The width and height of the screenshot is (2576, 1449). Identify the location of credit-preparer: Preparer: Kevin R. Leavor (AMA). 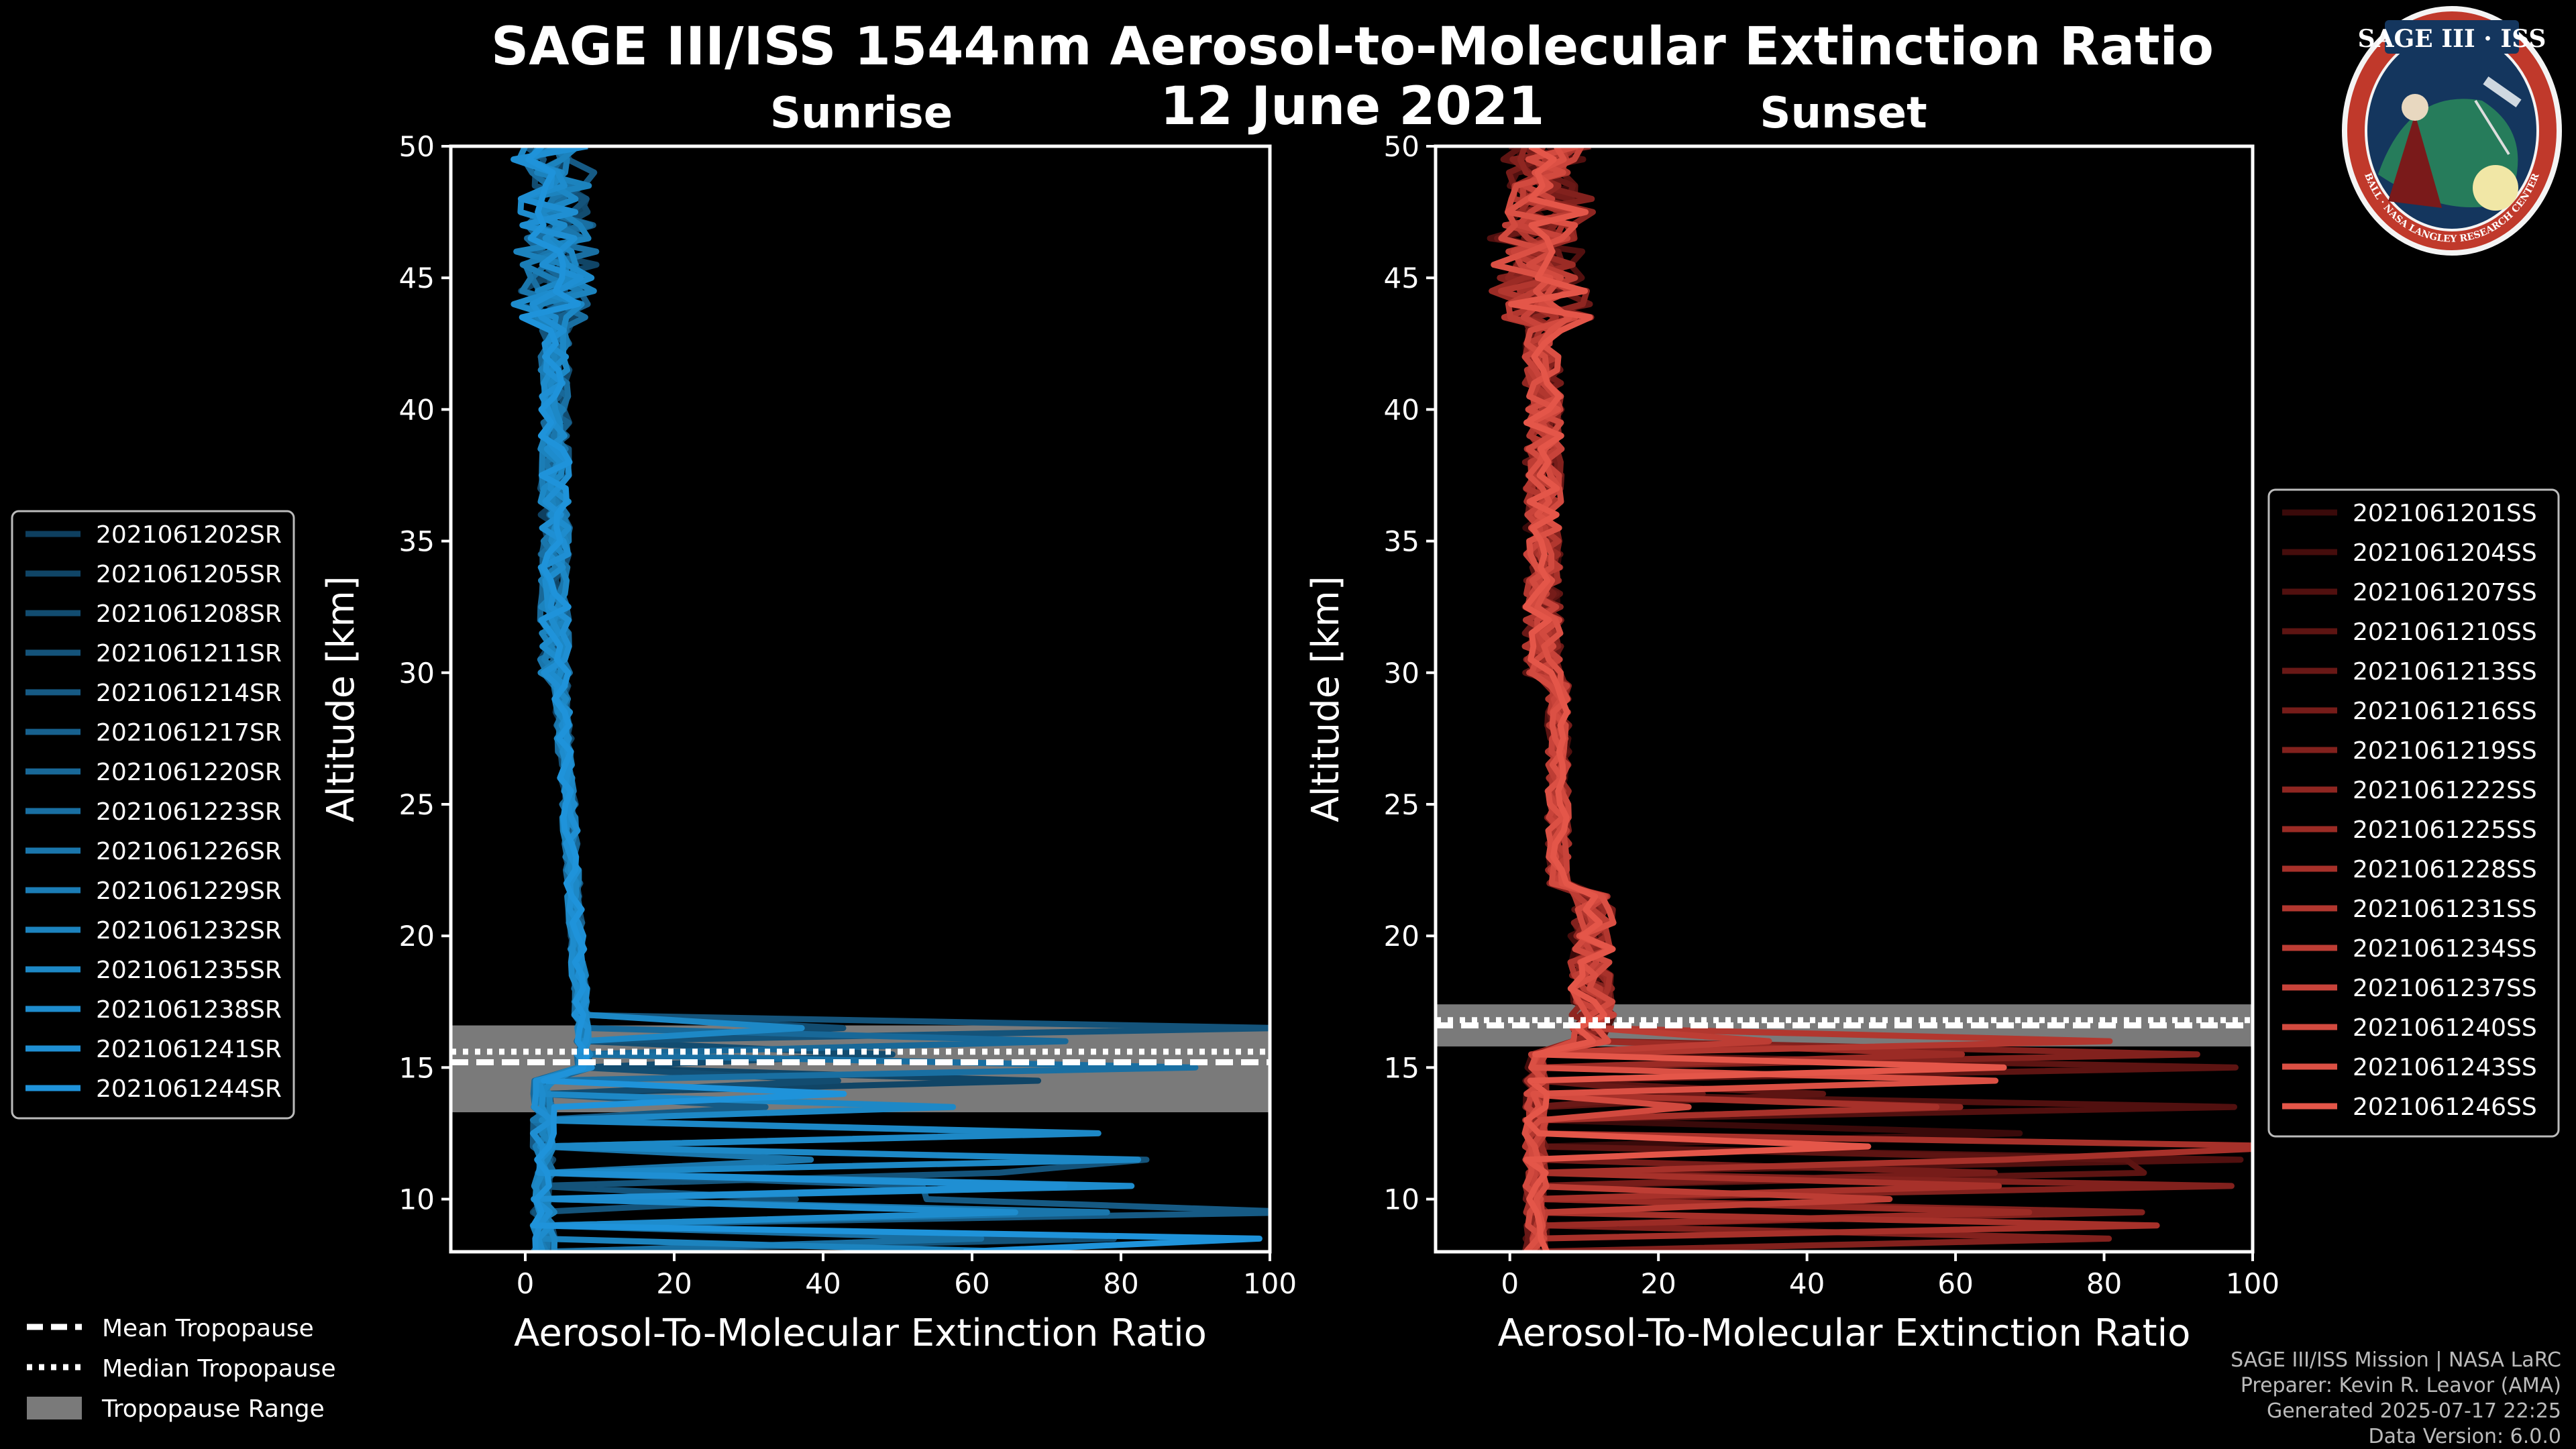
(2401, 1385).